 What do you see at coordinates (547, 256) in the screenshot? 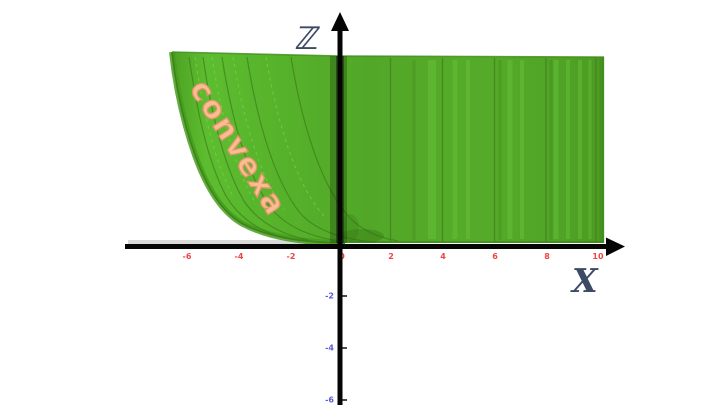
I see `x-tick-label: 8` at bounding box center [547, 256].